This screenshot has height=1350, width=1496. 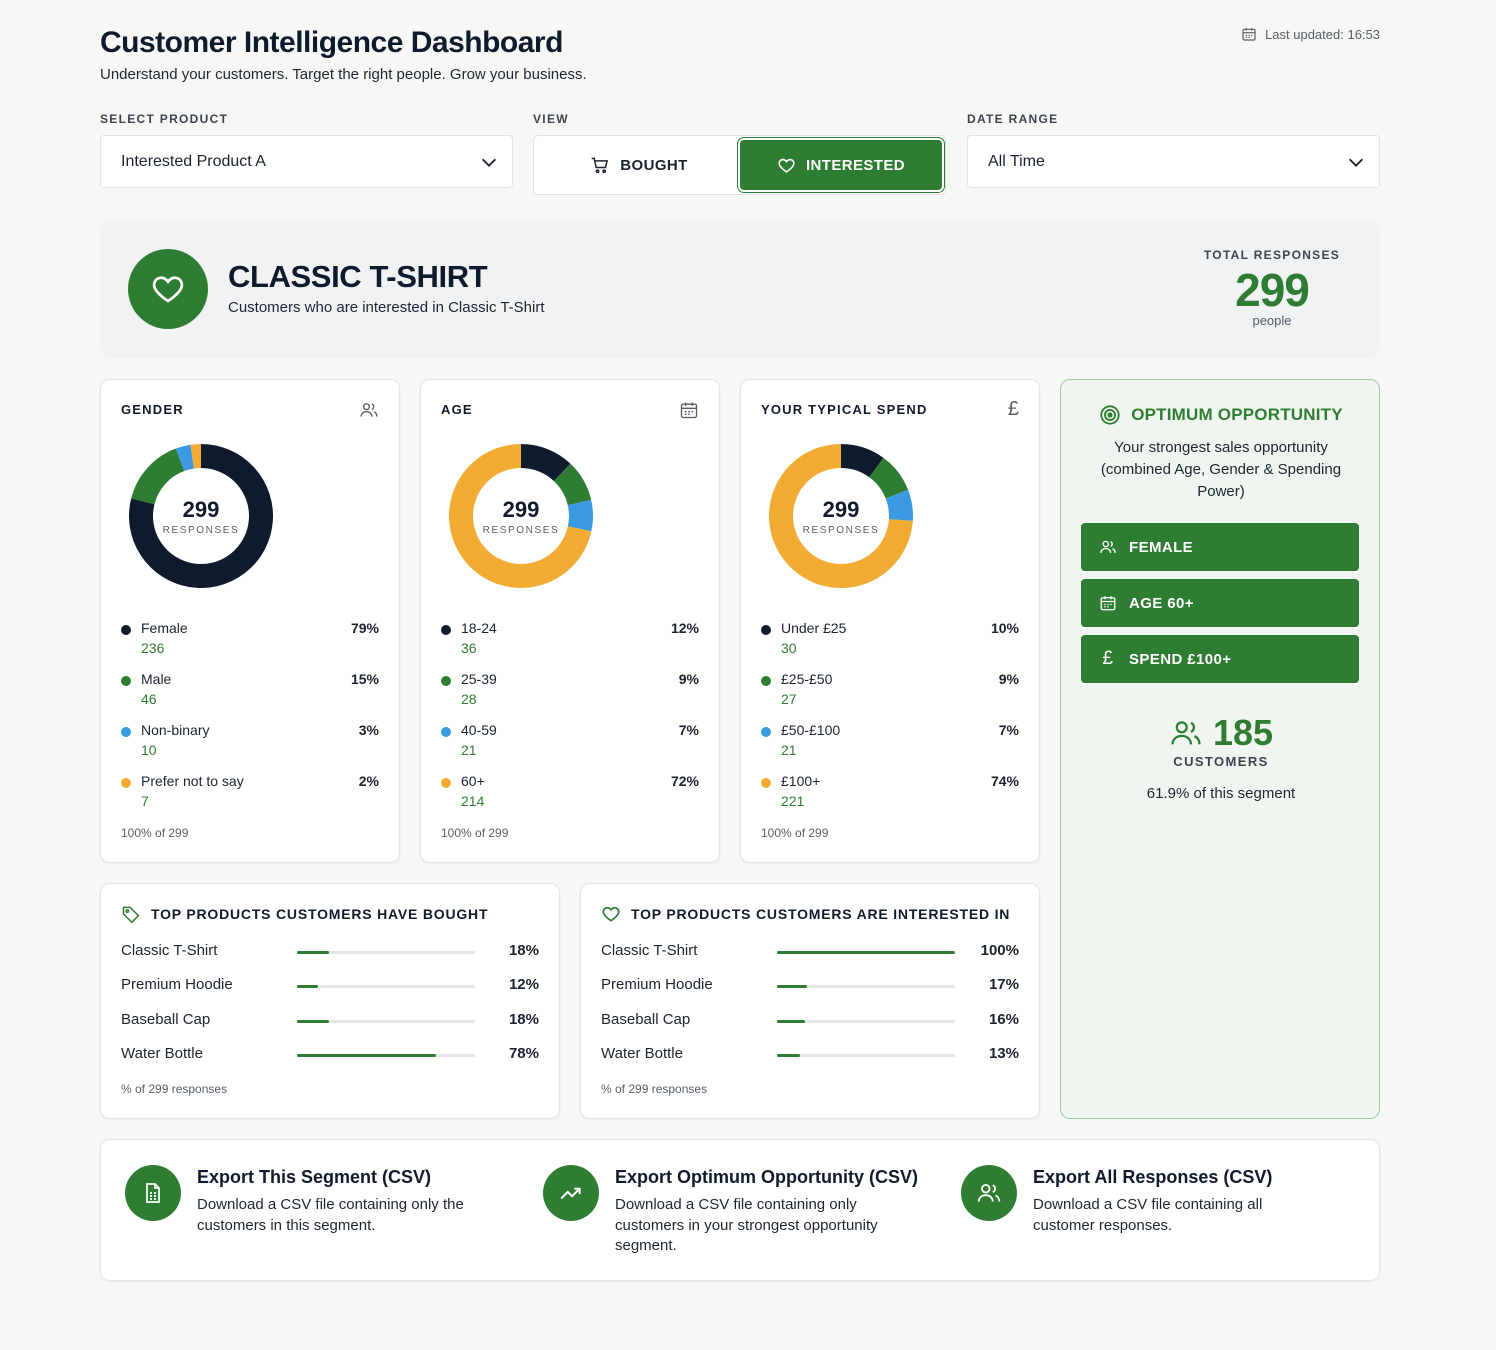 What do you see at coordinates (166, 1019) in the screenshot?
I see `product-name: Baseball Cap` at bounding box center [166, 1019].